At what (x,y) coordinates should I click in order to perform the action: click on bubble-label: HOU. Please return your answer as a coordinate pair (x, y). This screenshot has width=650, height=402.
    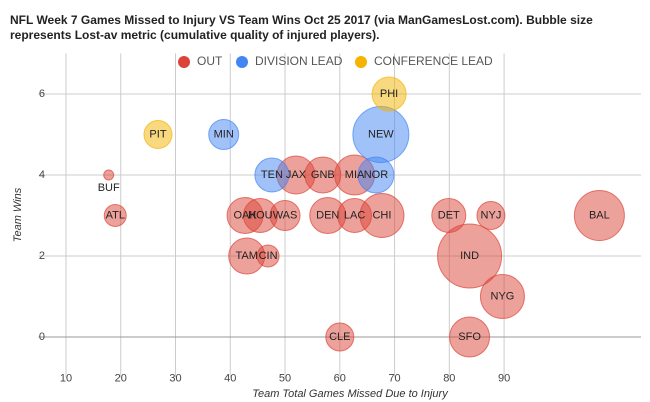
    Looking at the image, I should click on (260, 215).